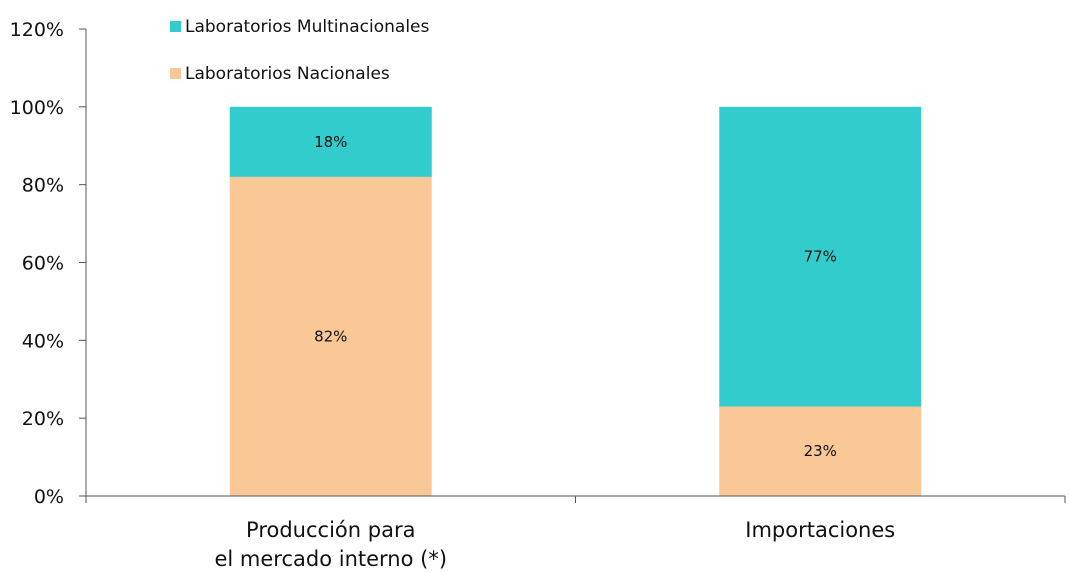  What do you see at coordinates (43, 264) in the screenshot?
I see `y-tick-label: 60%` at bounding box center [43, 264].